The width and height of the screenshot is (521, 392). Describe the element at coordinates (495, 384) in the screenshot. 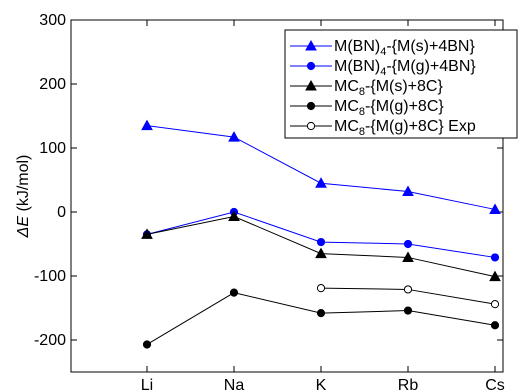

I see `x-tick-label: Cs` at that location.